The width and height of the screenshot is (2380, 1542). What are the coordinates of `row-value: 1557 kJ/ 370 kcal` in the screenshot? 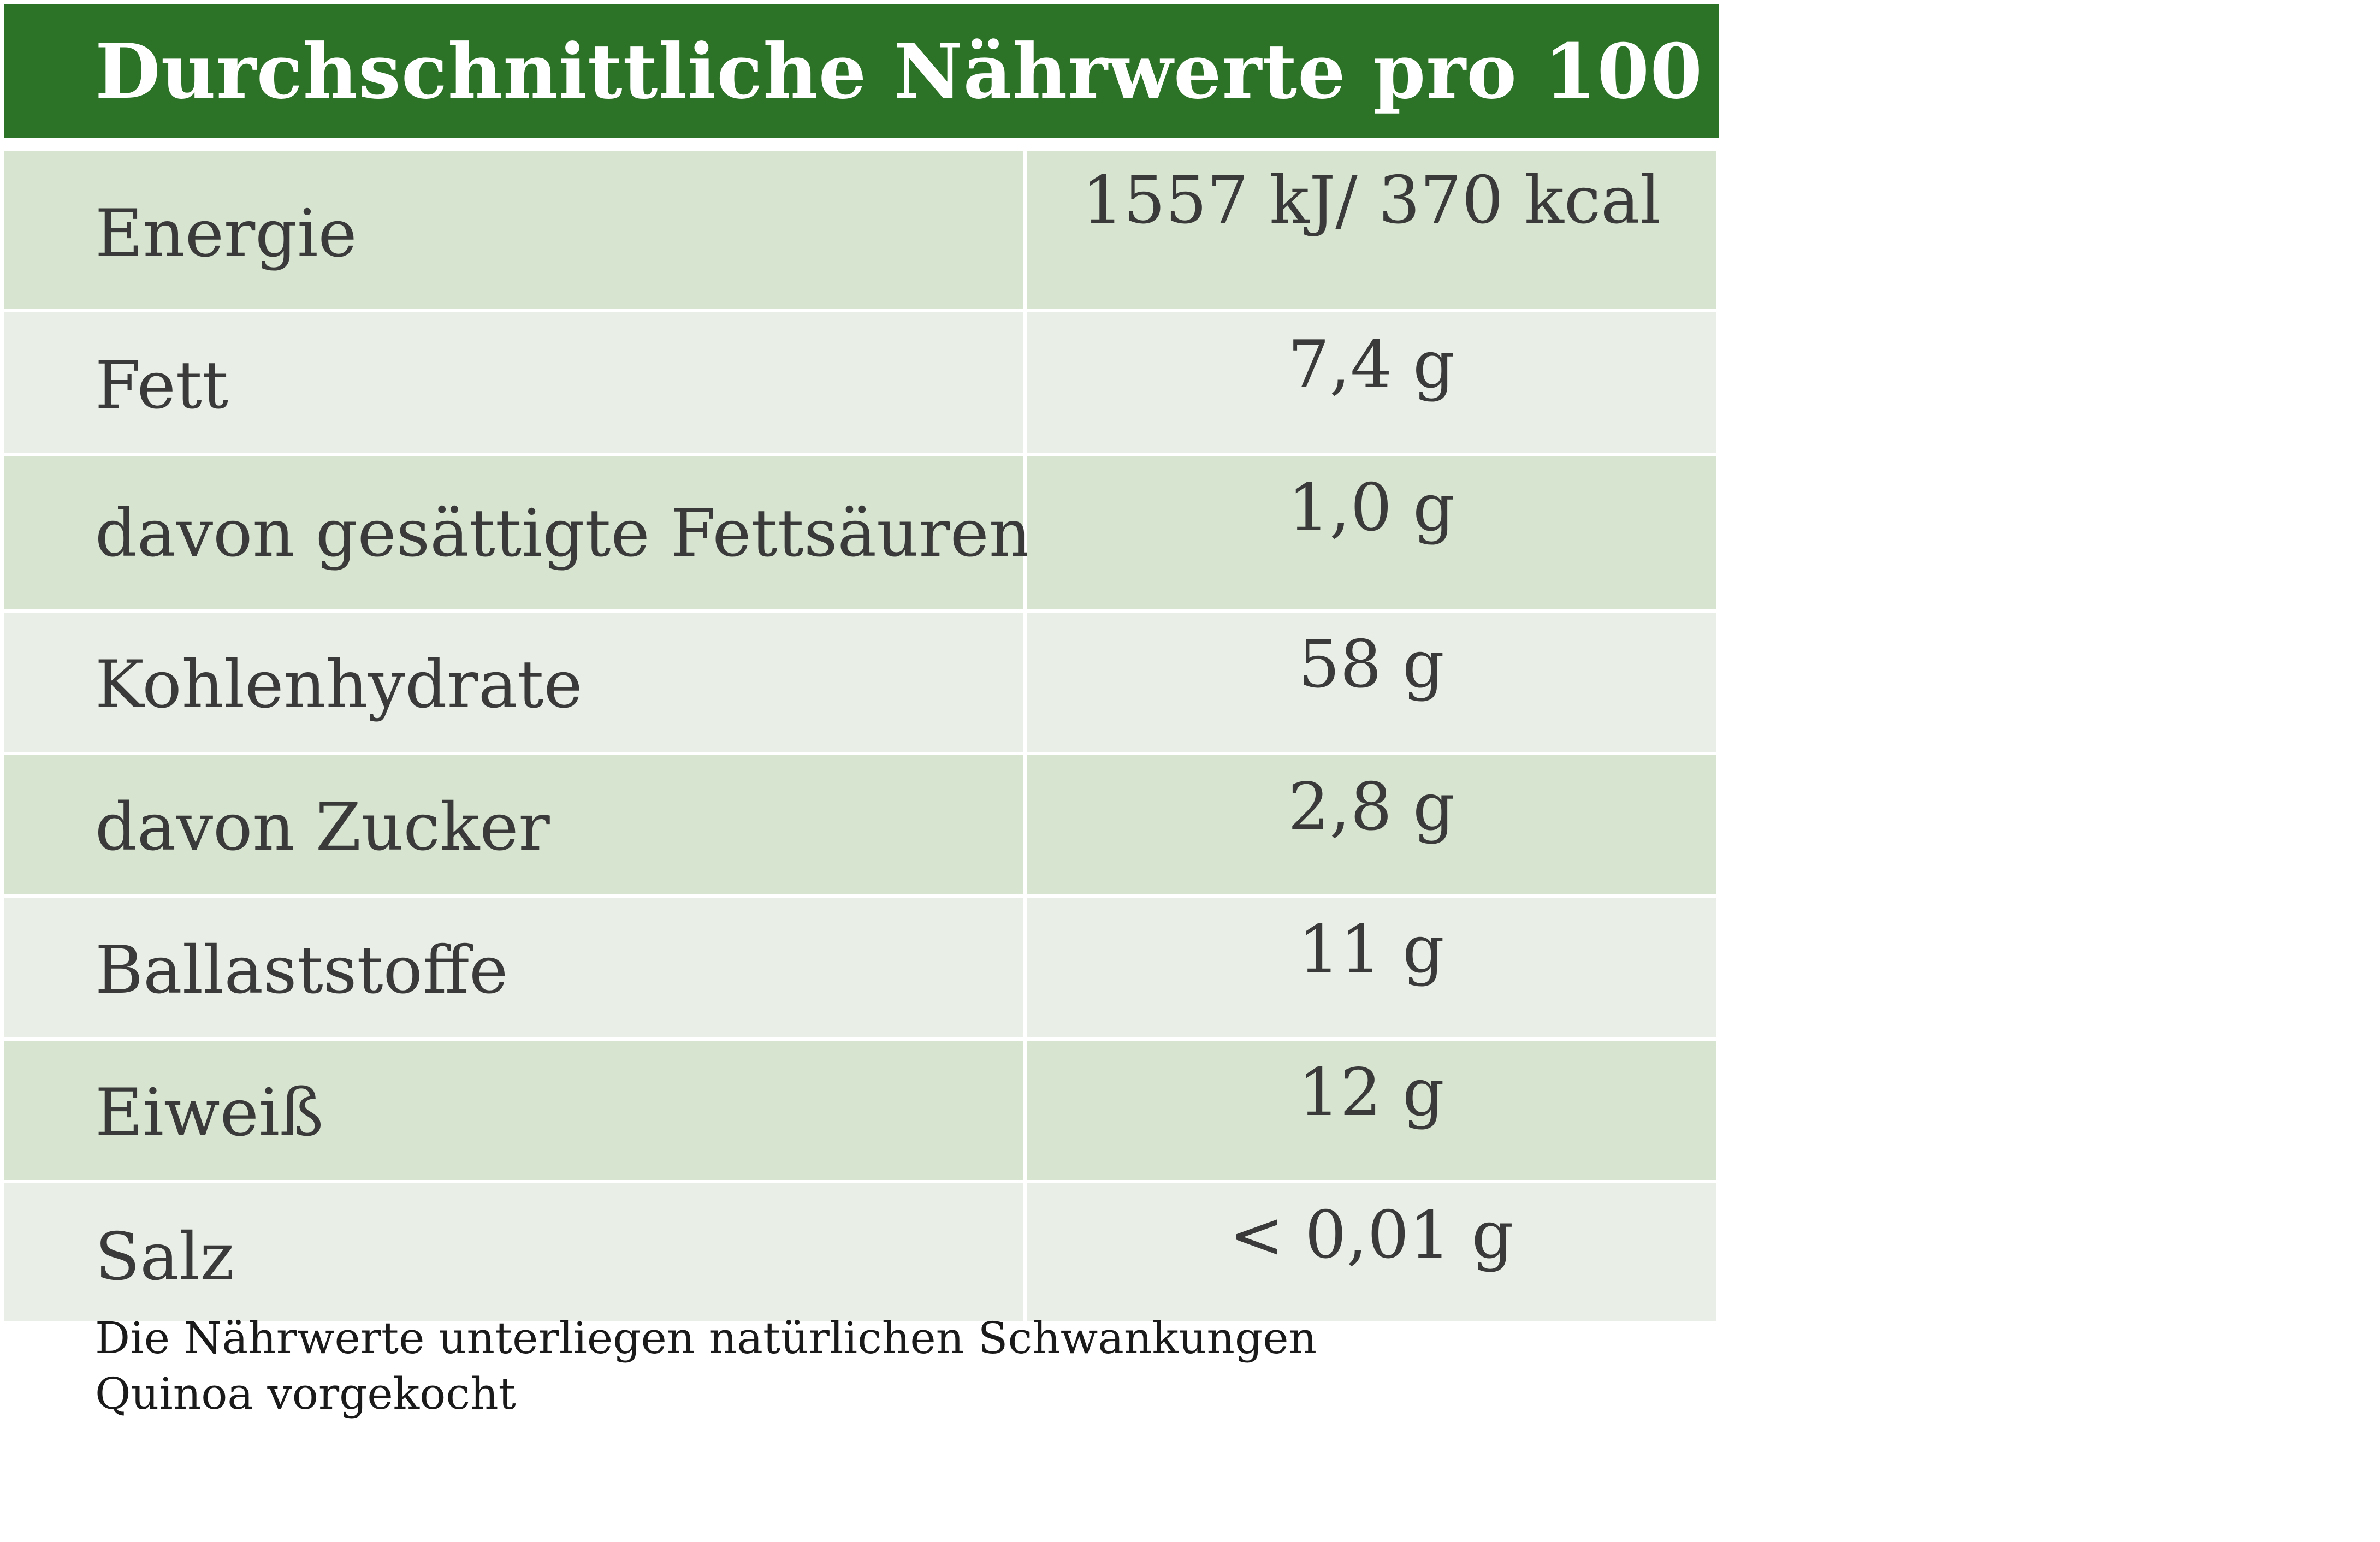 It's located at (1371, 230).